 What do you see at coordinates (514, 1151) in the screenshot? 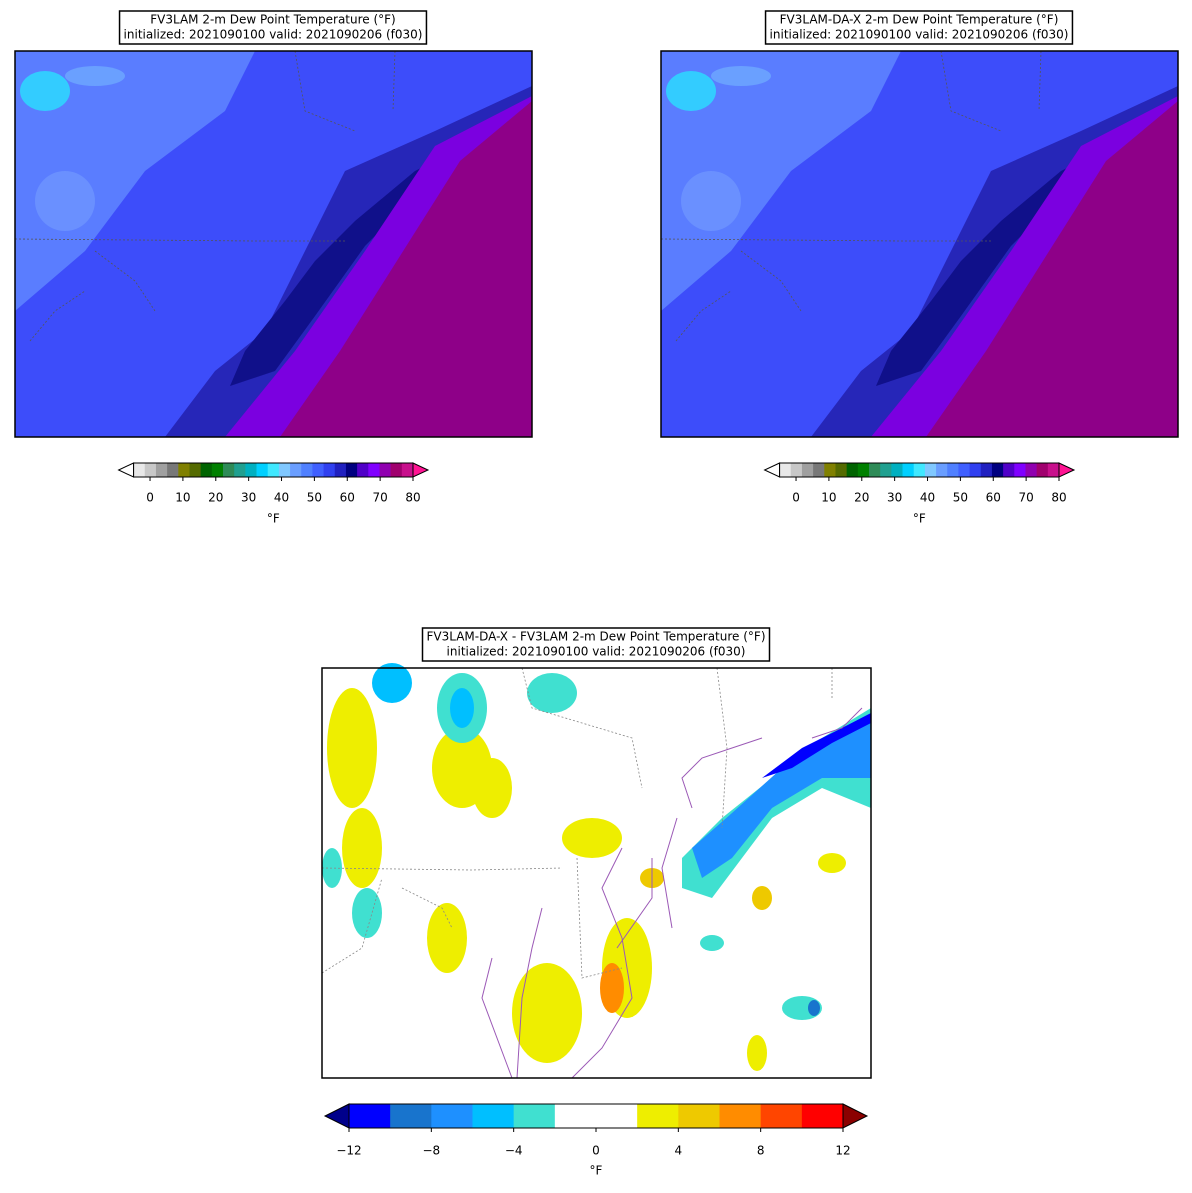
I see `colorbar-tick-label: −4` at bounding box center [514, 1151].